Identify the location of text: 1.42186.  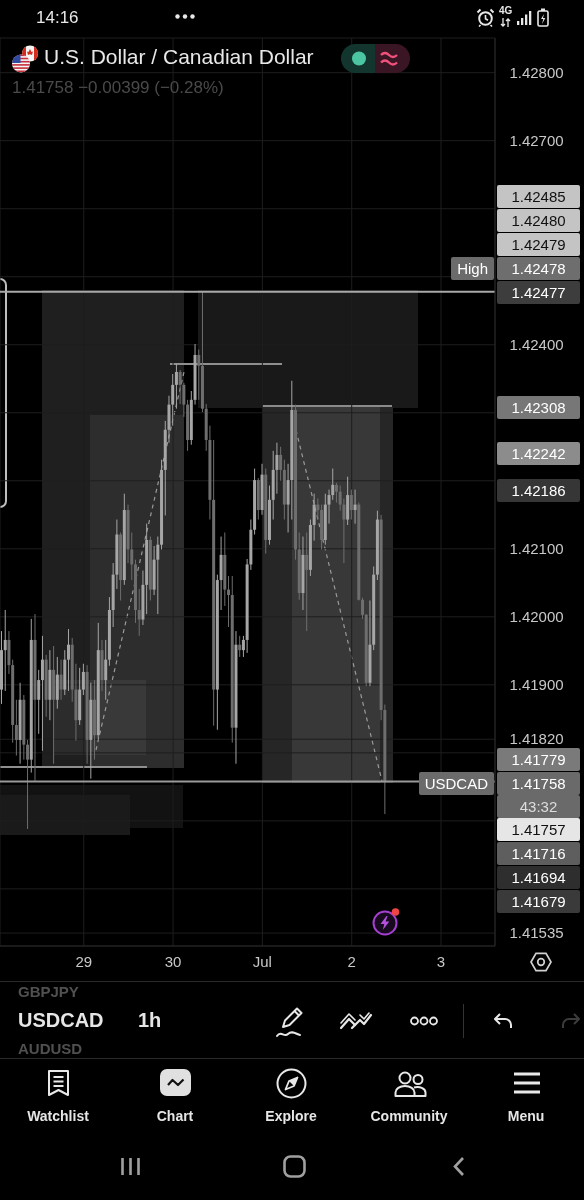
(538, 490).